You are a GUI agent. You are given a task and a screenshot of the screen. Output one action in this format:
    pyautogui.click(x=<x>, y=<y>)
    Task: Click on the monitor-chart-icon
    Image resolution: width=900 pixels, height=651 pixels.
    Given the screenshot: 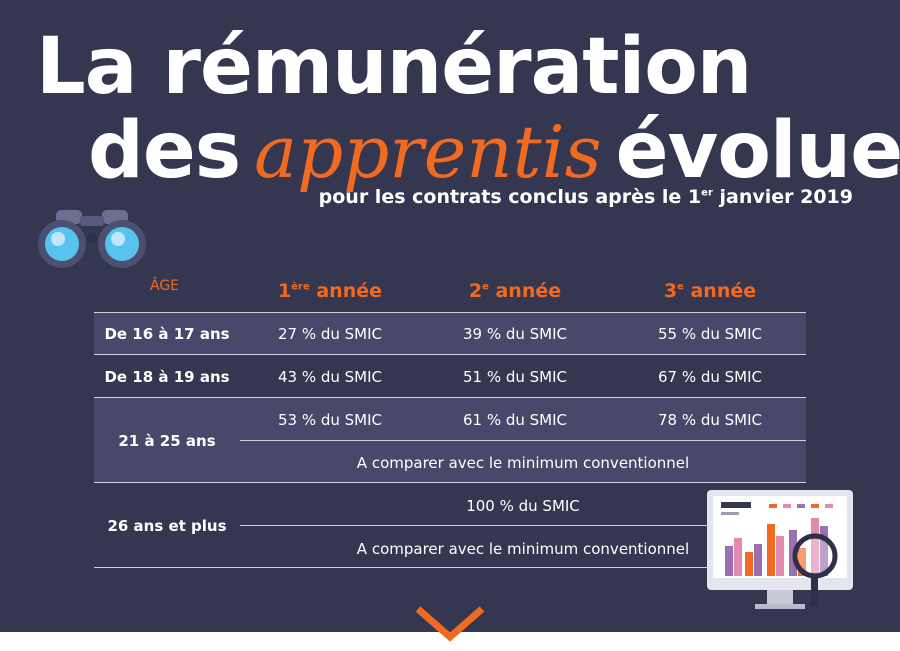 What is the action you would take?
    pyautogui.click(x=780, y=549)
    